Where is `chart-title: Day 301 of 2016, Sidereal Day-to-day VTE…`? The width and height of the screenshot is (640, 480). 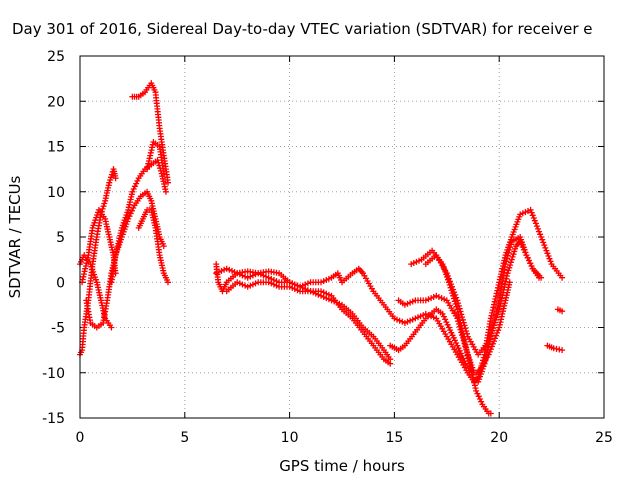
chart-title: Day 301 of 2016, Sidereal Day-to-day VTE… is located at coordinates (302, 29).